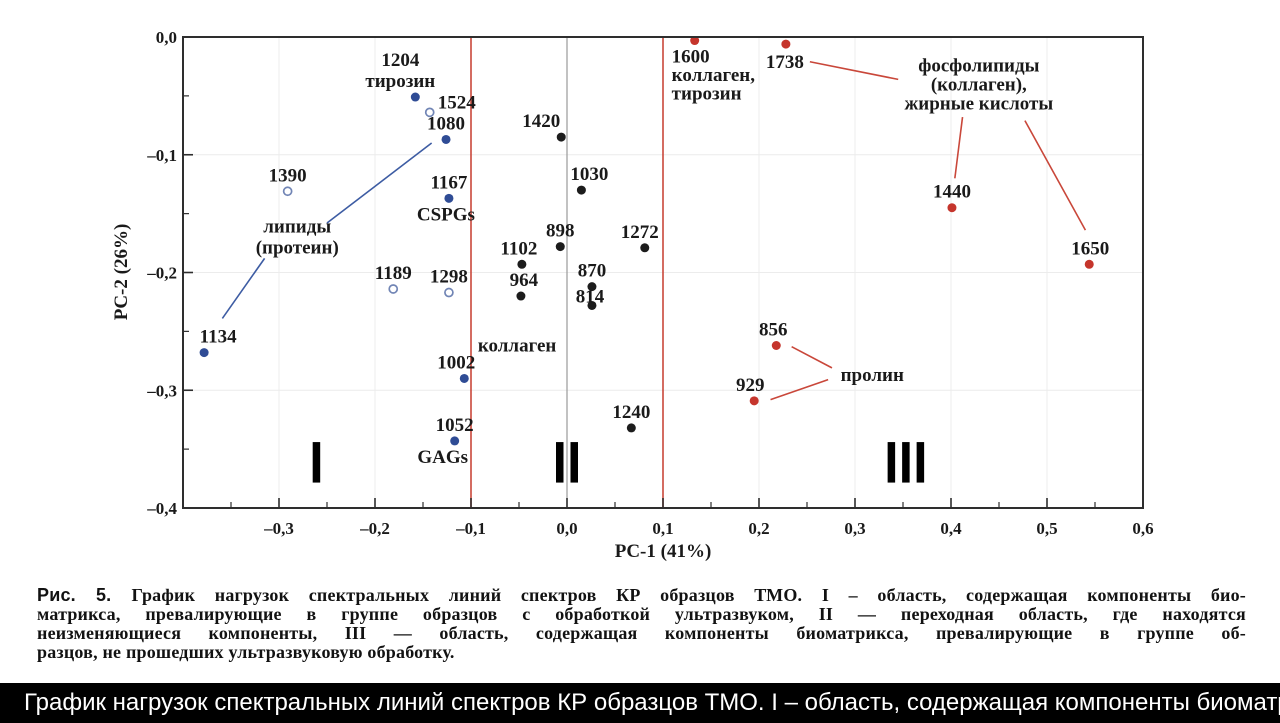 Image resolution: width=1280 pixels, height=723 pixels. What do you see at coordinates (541, 121) in the screenshot?
I see `point-label-1420: 1420` at bounding box center [541, 121].